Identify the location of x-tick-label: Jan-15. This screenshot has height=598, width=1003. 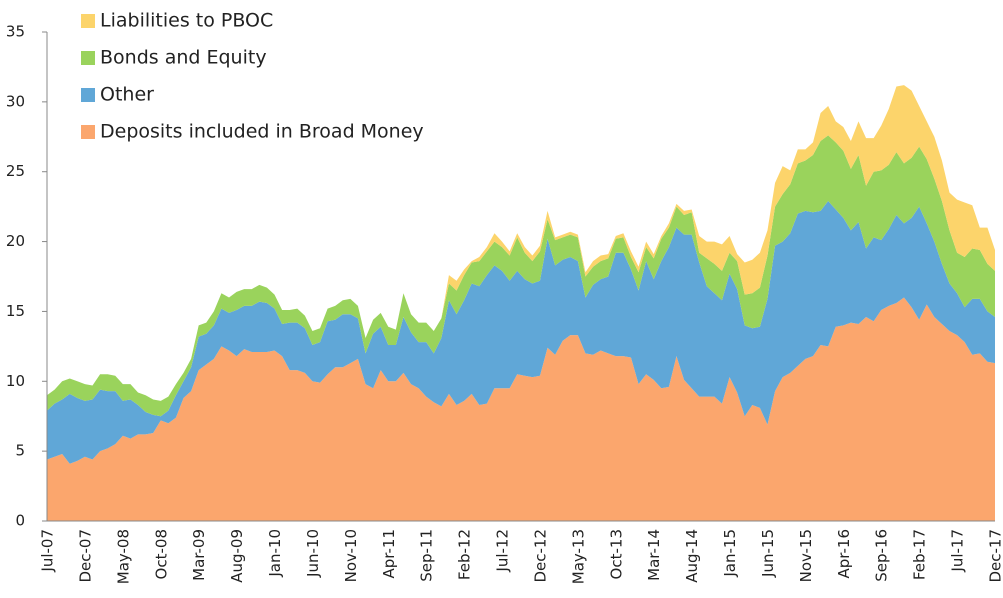
(730, 553).